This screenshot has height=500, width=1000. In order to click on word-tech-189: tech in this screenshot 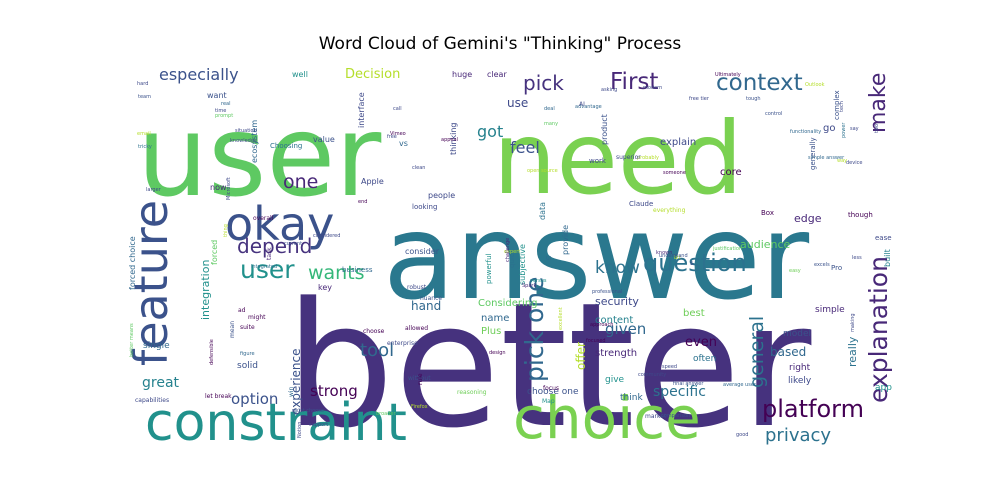, I will do `click(842, 106)`.